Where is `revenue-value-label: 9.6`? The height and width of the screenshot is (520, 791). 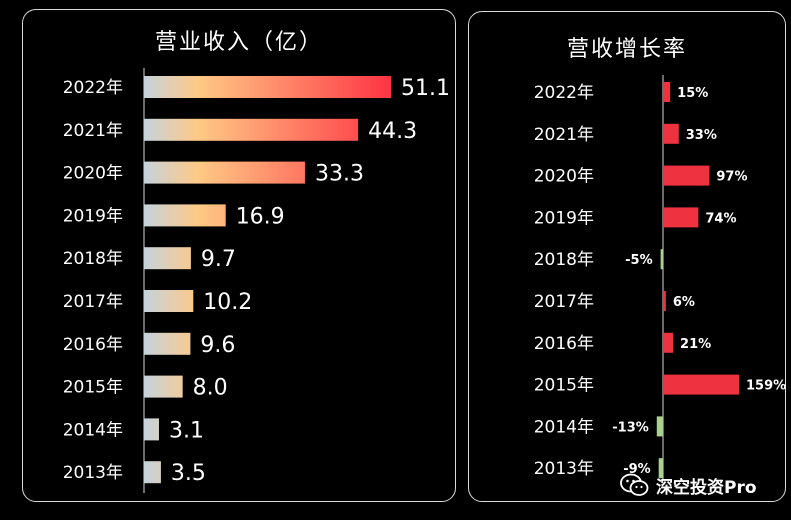 revenue-value-label: 9.6 is located at coordinates (217, 345).